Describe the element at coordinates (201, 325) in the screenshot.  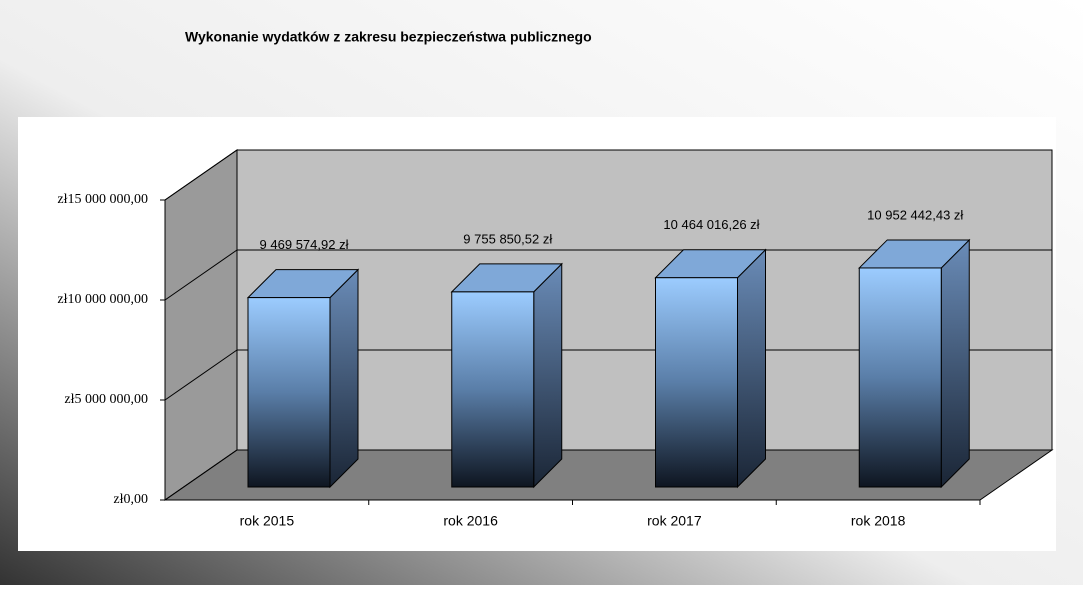
I see `side-wall` at that location.